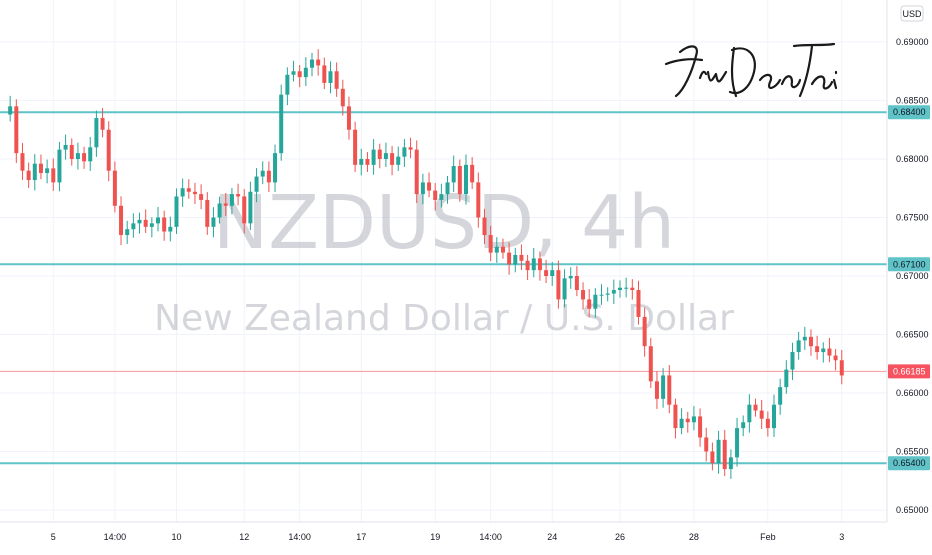 Image resolution: width=932 pixels, height=555 pixels. I want to click on time-tick-label: 5, so click(53, 537).